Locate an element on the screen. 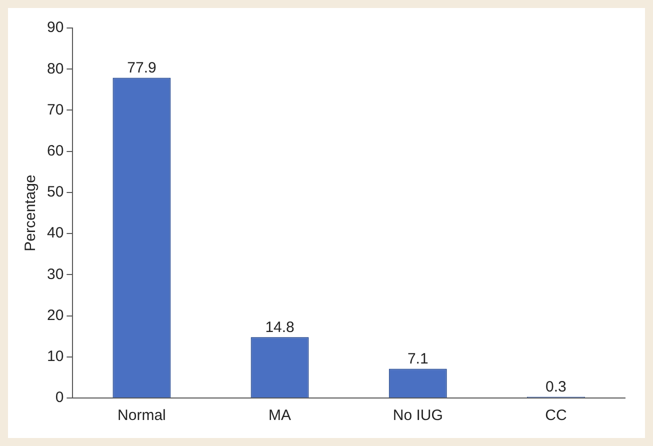 The width and height of the screenshot is (653, 446). x-tick-label: Normal is located at coordinates (142, 415).